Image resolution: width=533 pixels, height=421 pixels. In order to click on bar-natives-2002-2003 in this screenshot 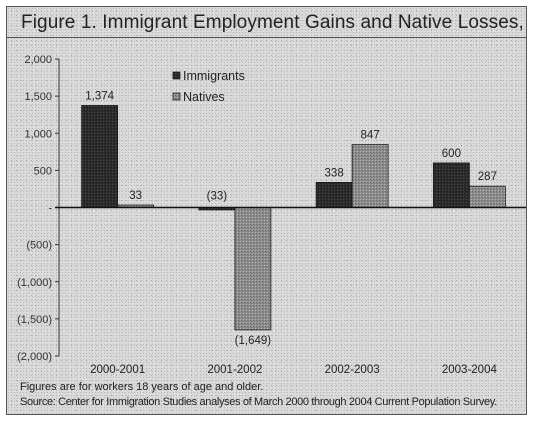, I will do `click(370, 176)`.